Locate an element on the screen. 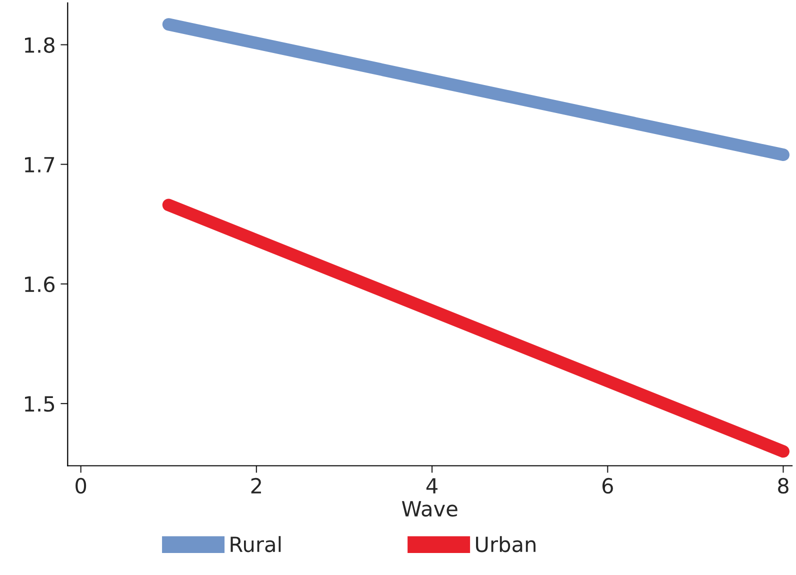  legend-label: Rural is located at coordinates (255, 544).